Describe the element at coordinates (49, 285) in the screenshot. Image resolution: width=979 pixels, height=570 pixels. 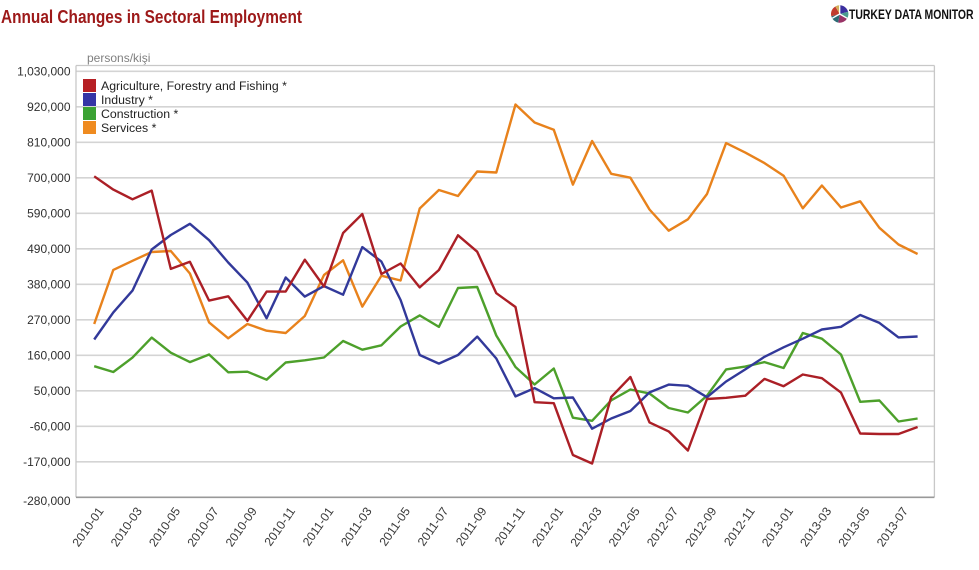
I see `svg-text: 380,000` at that location.